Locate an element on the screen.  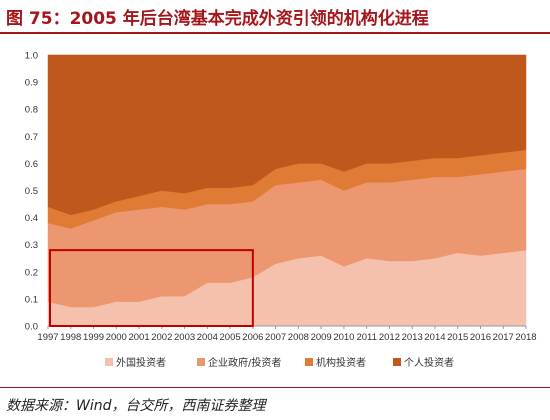
x-tick-label: 2018 is located at coordinates (525, 337).